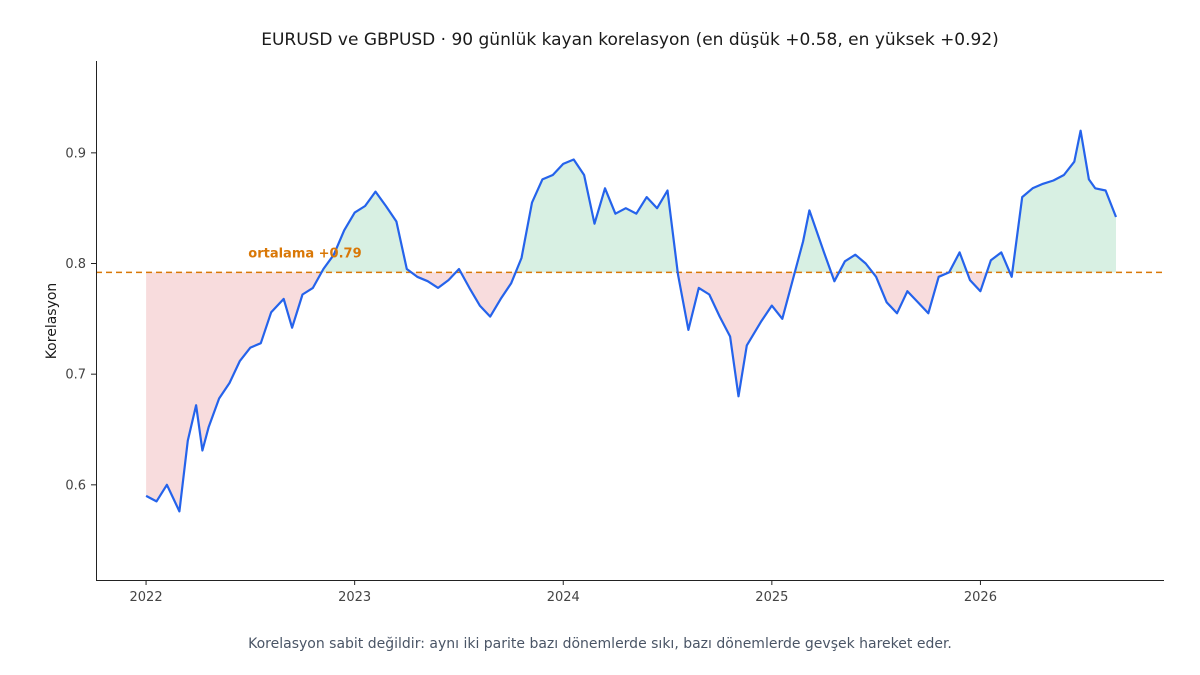  What do you see at coordinates (75, 485) in the screenshot?
I see `y-tick-label: 0.6` at bounding box center [75, 485].